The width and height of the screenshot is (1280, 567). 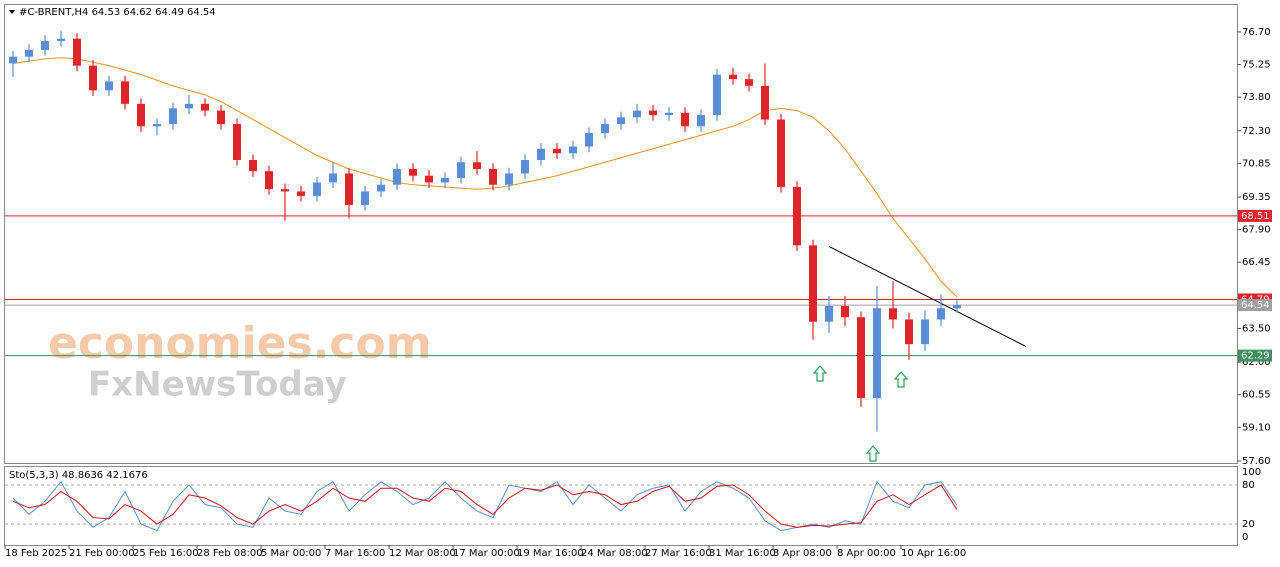 What do you see at coordinates (927, 296) in the screenshot?
I see `trendline` at bounding box center [927, 296].